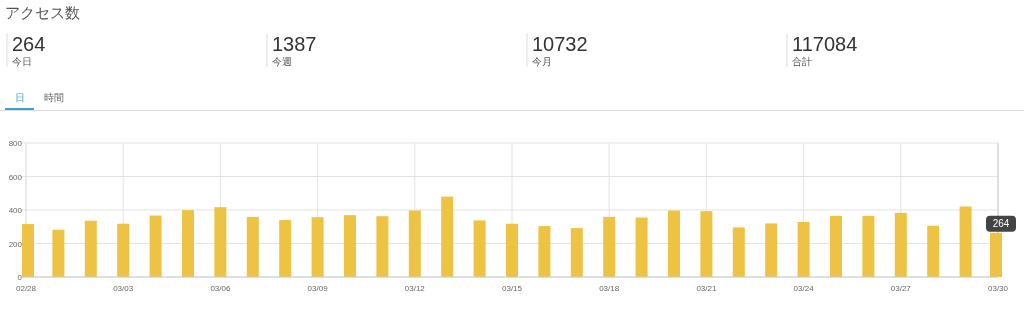  I want to click on y-tick-label: 200, so click(15, 244).